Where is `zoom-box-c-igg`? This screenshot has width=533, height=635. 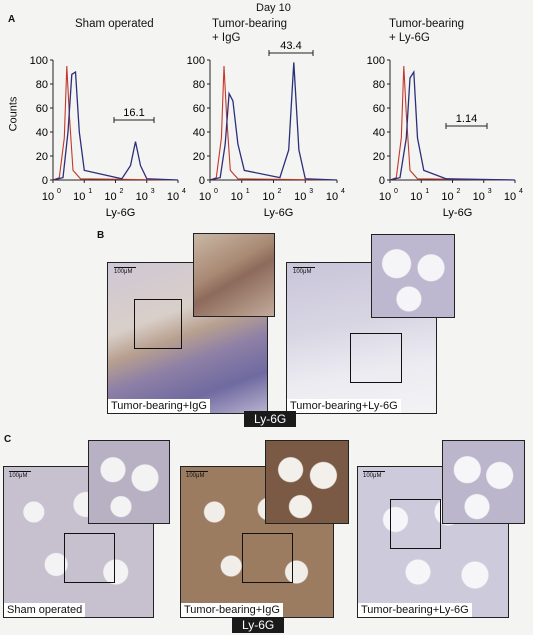
zoom-box-c-igg is located at coordinates (267, 558).